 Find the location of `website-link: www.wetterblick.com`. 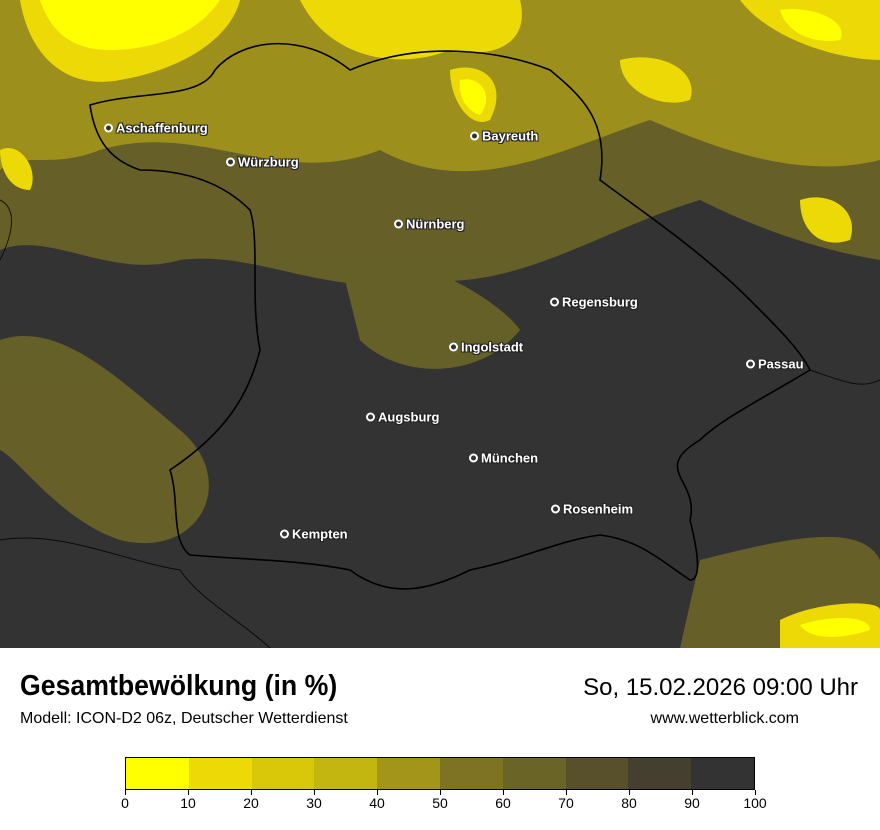

website-link: www.wetterblick.com is located at coordinates (724, 718).